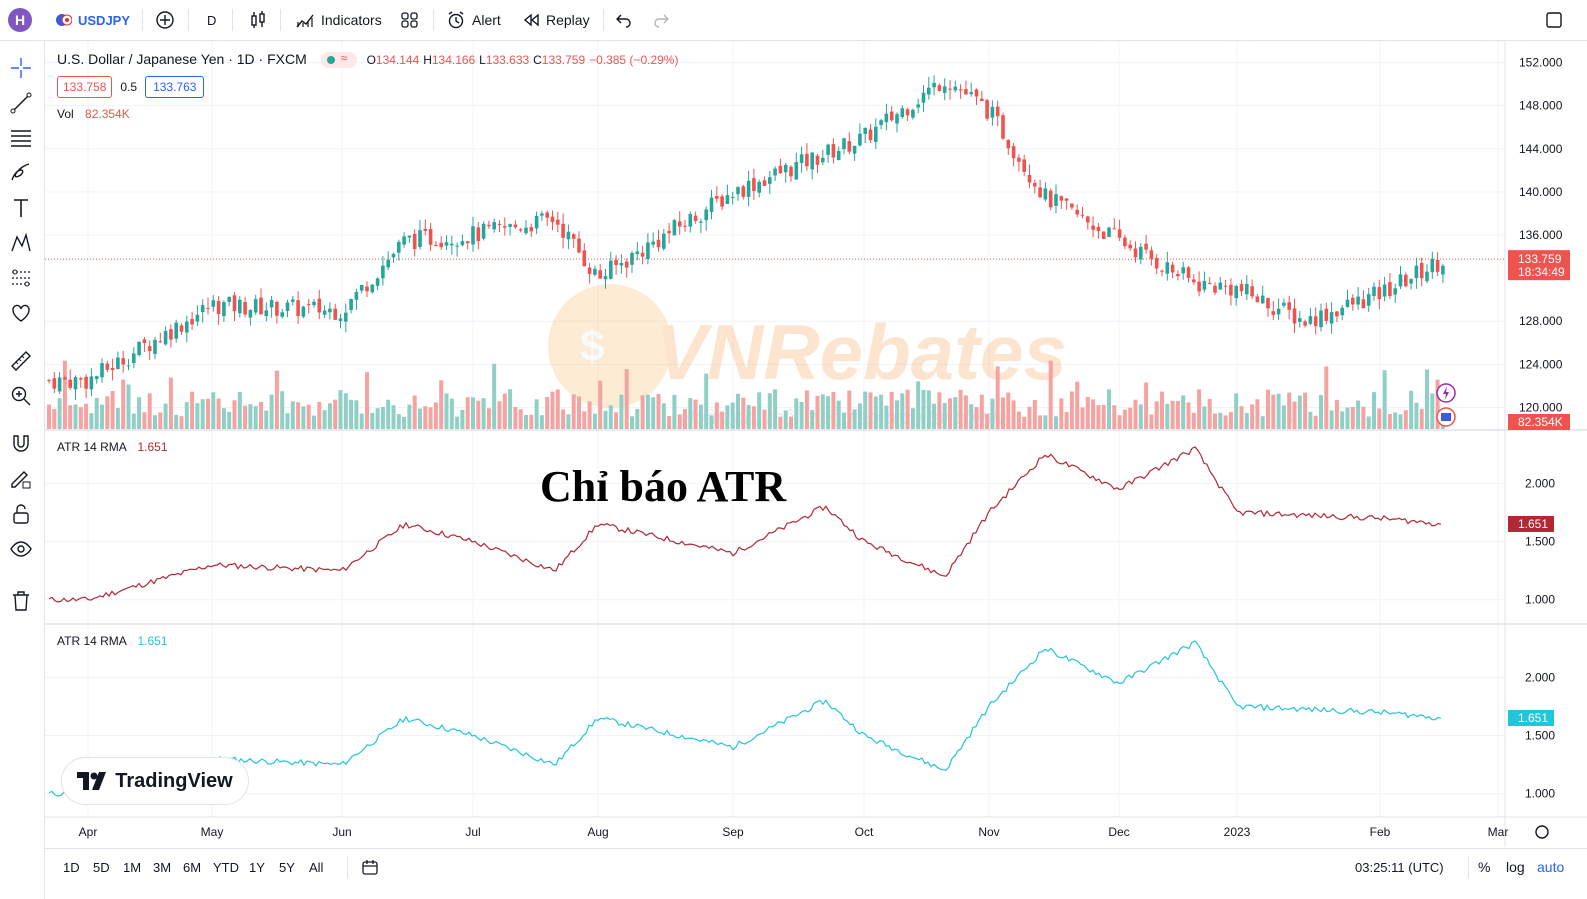 Image resolution: width=1587 pixels, height=899 pixels. Describe the element at coordinates (226, 867) in the screenshot. I see `range-button-ytd: YTD` at that location.